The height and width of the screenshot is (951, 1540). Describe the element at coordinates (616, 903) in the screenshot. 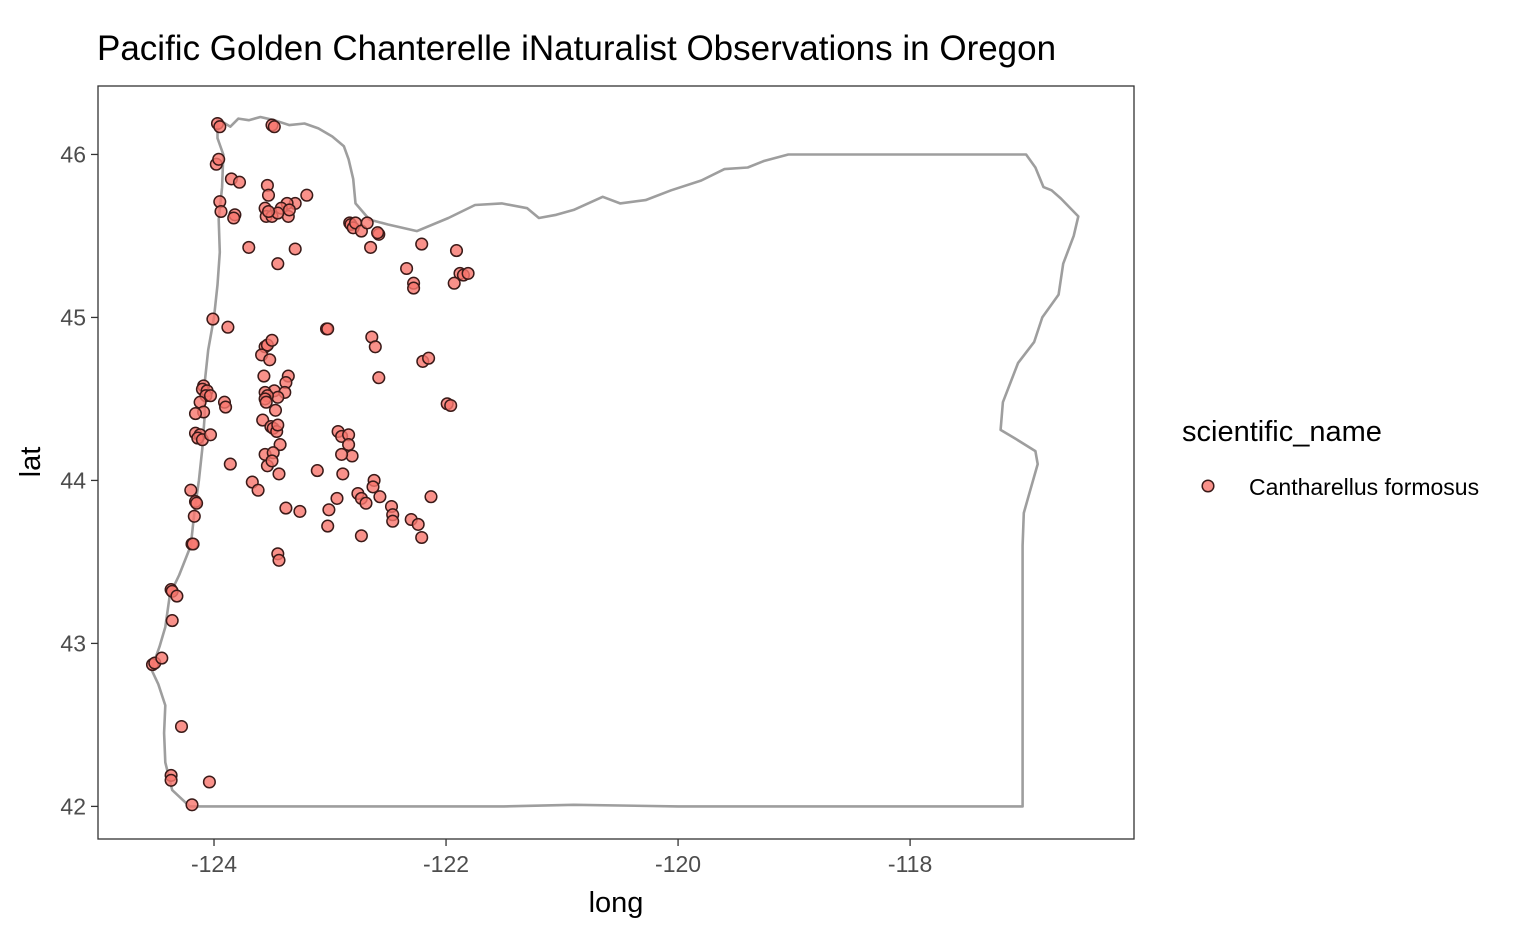

I see `x-axis-title: long` at that location.